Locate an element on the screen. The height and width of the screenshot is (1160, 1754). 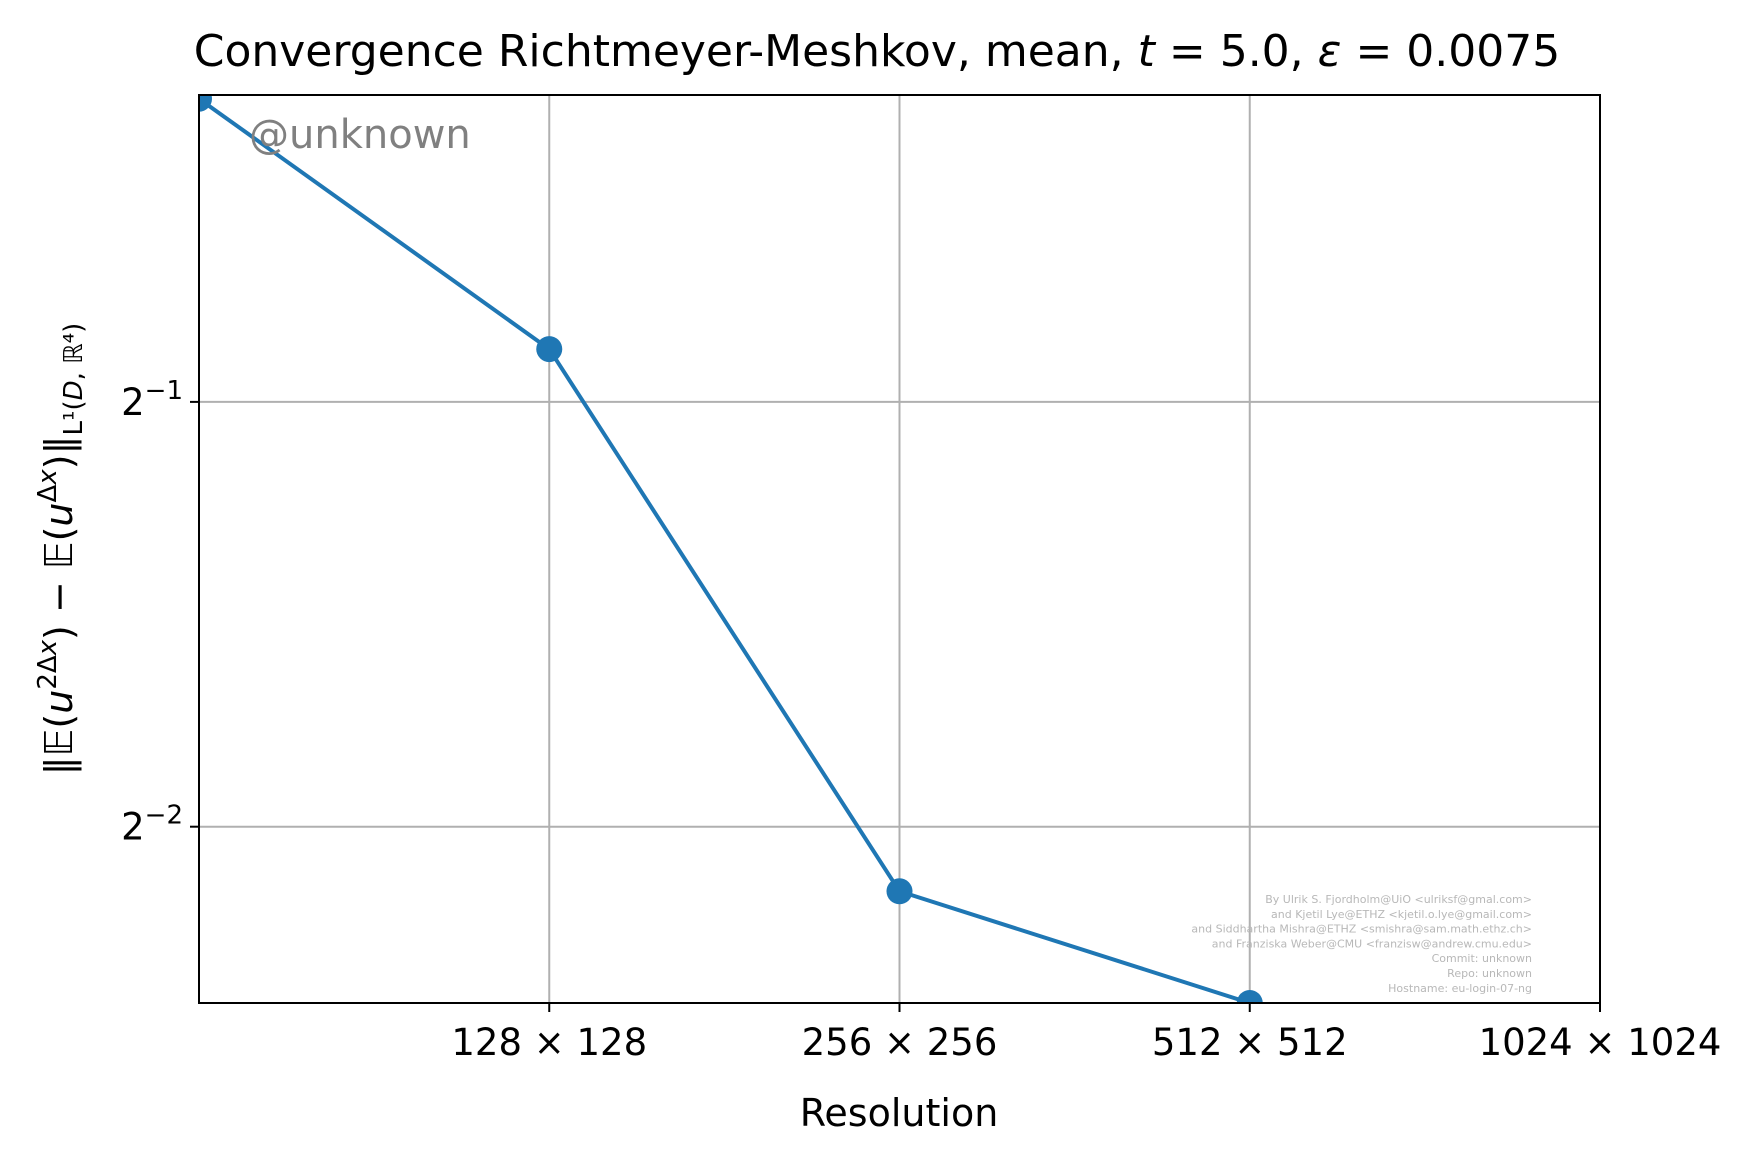
x-tick-label: 128 × 128 is located at coordinates (549, 1042).